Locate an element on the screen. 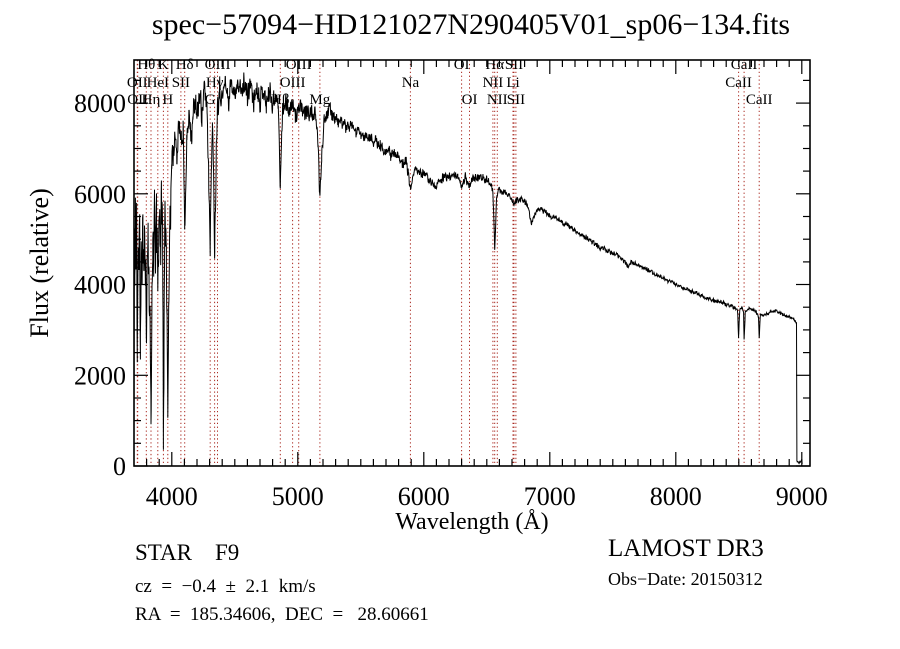 The image size is (900, 649). x-tick-label: 5000 is located at coordinates (298, 496).